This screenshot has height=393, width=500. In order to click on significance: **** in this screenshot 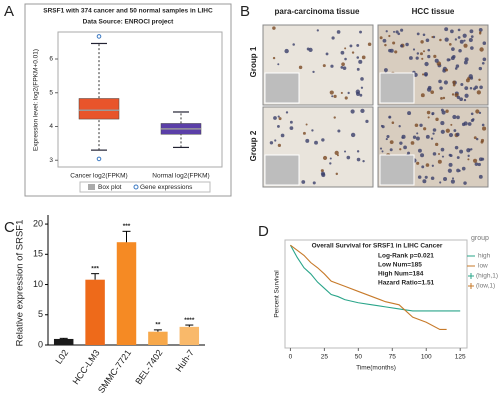, I will do `click(189, 320)`.